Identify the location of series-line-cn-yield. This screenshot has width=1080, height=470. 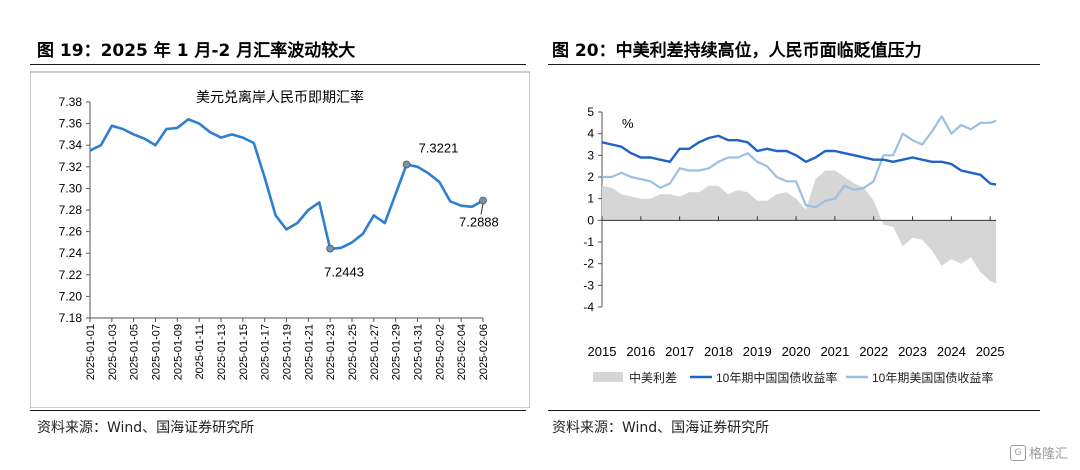
(799, 160).